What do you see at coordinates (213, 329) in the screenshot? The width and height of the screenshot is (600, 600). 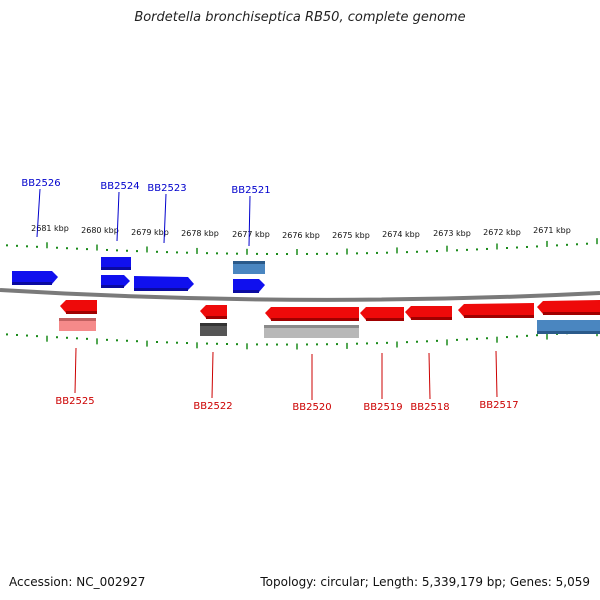 I see `gene-bb2522-gray-box` at bounding box center [213, 329].